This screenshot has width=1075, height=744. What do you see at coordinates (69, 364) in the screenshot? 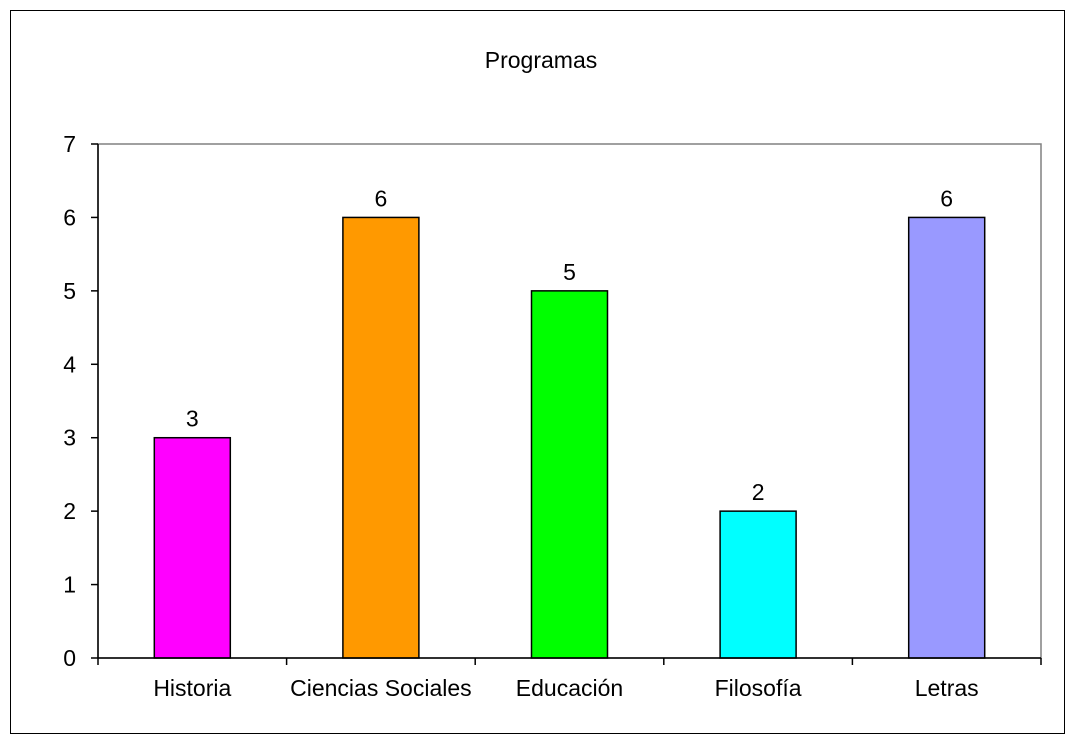
I see `y-tick-label: 4` at bounding box center [69, 364].